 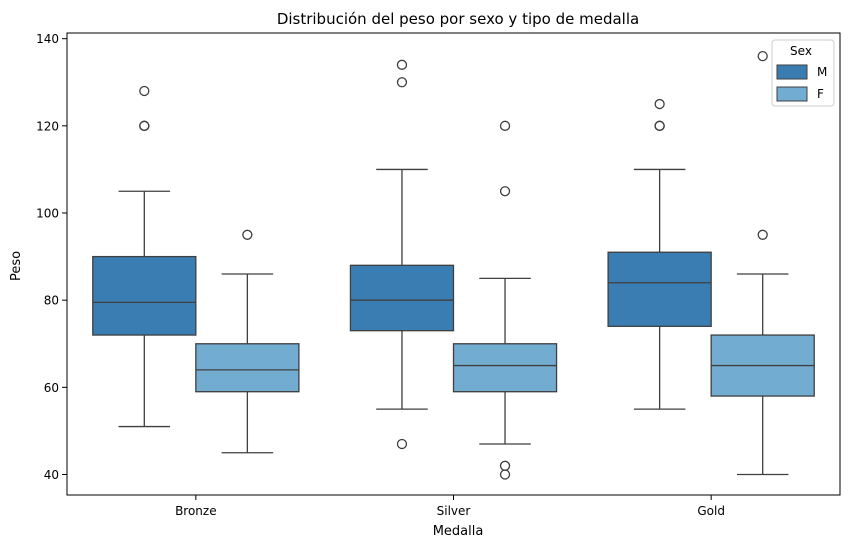 I want to click on legend-title: Sex, so click(x=801, y=51).